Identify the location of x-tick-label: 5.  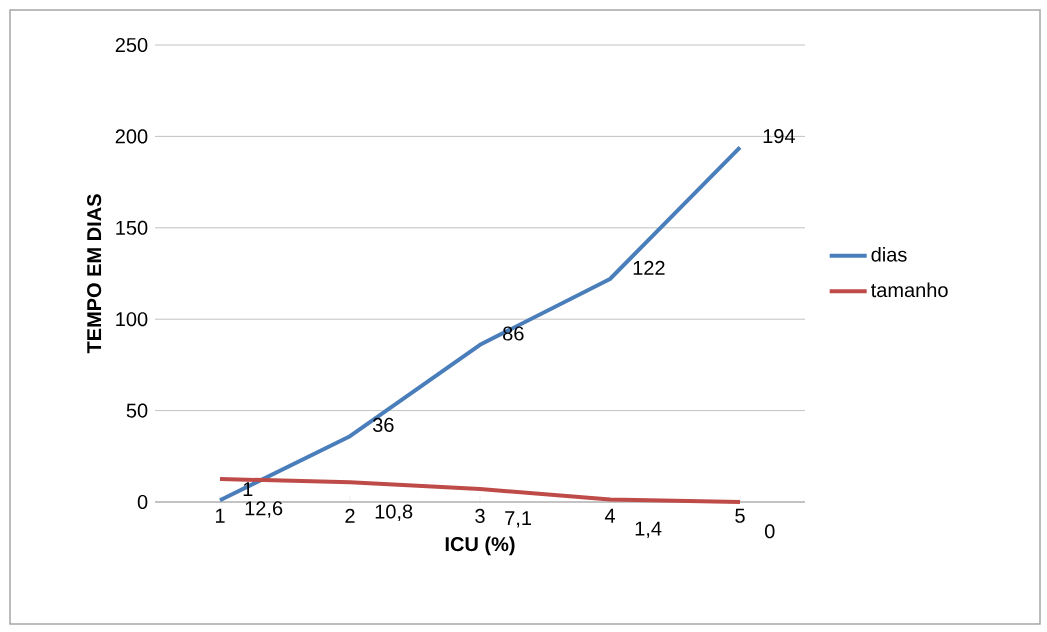
(740, 515).